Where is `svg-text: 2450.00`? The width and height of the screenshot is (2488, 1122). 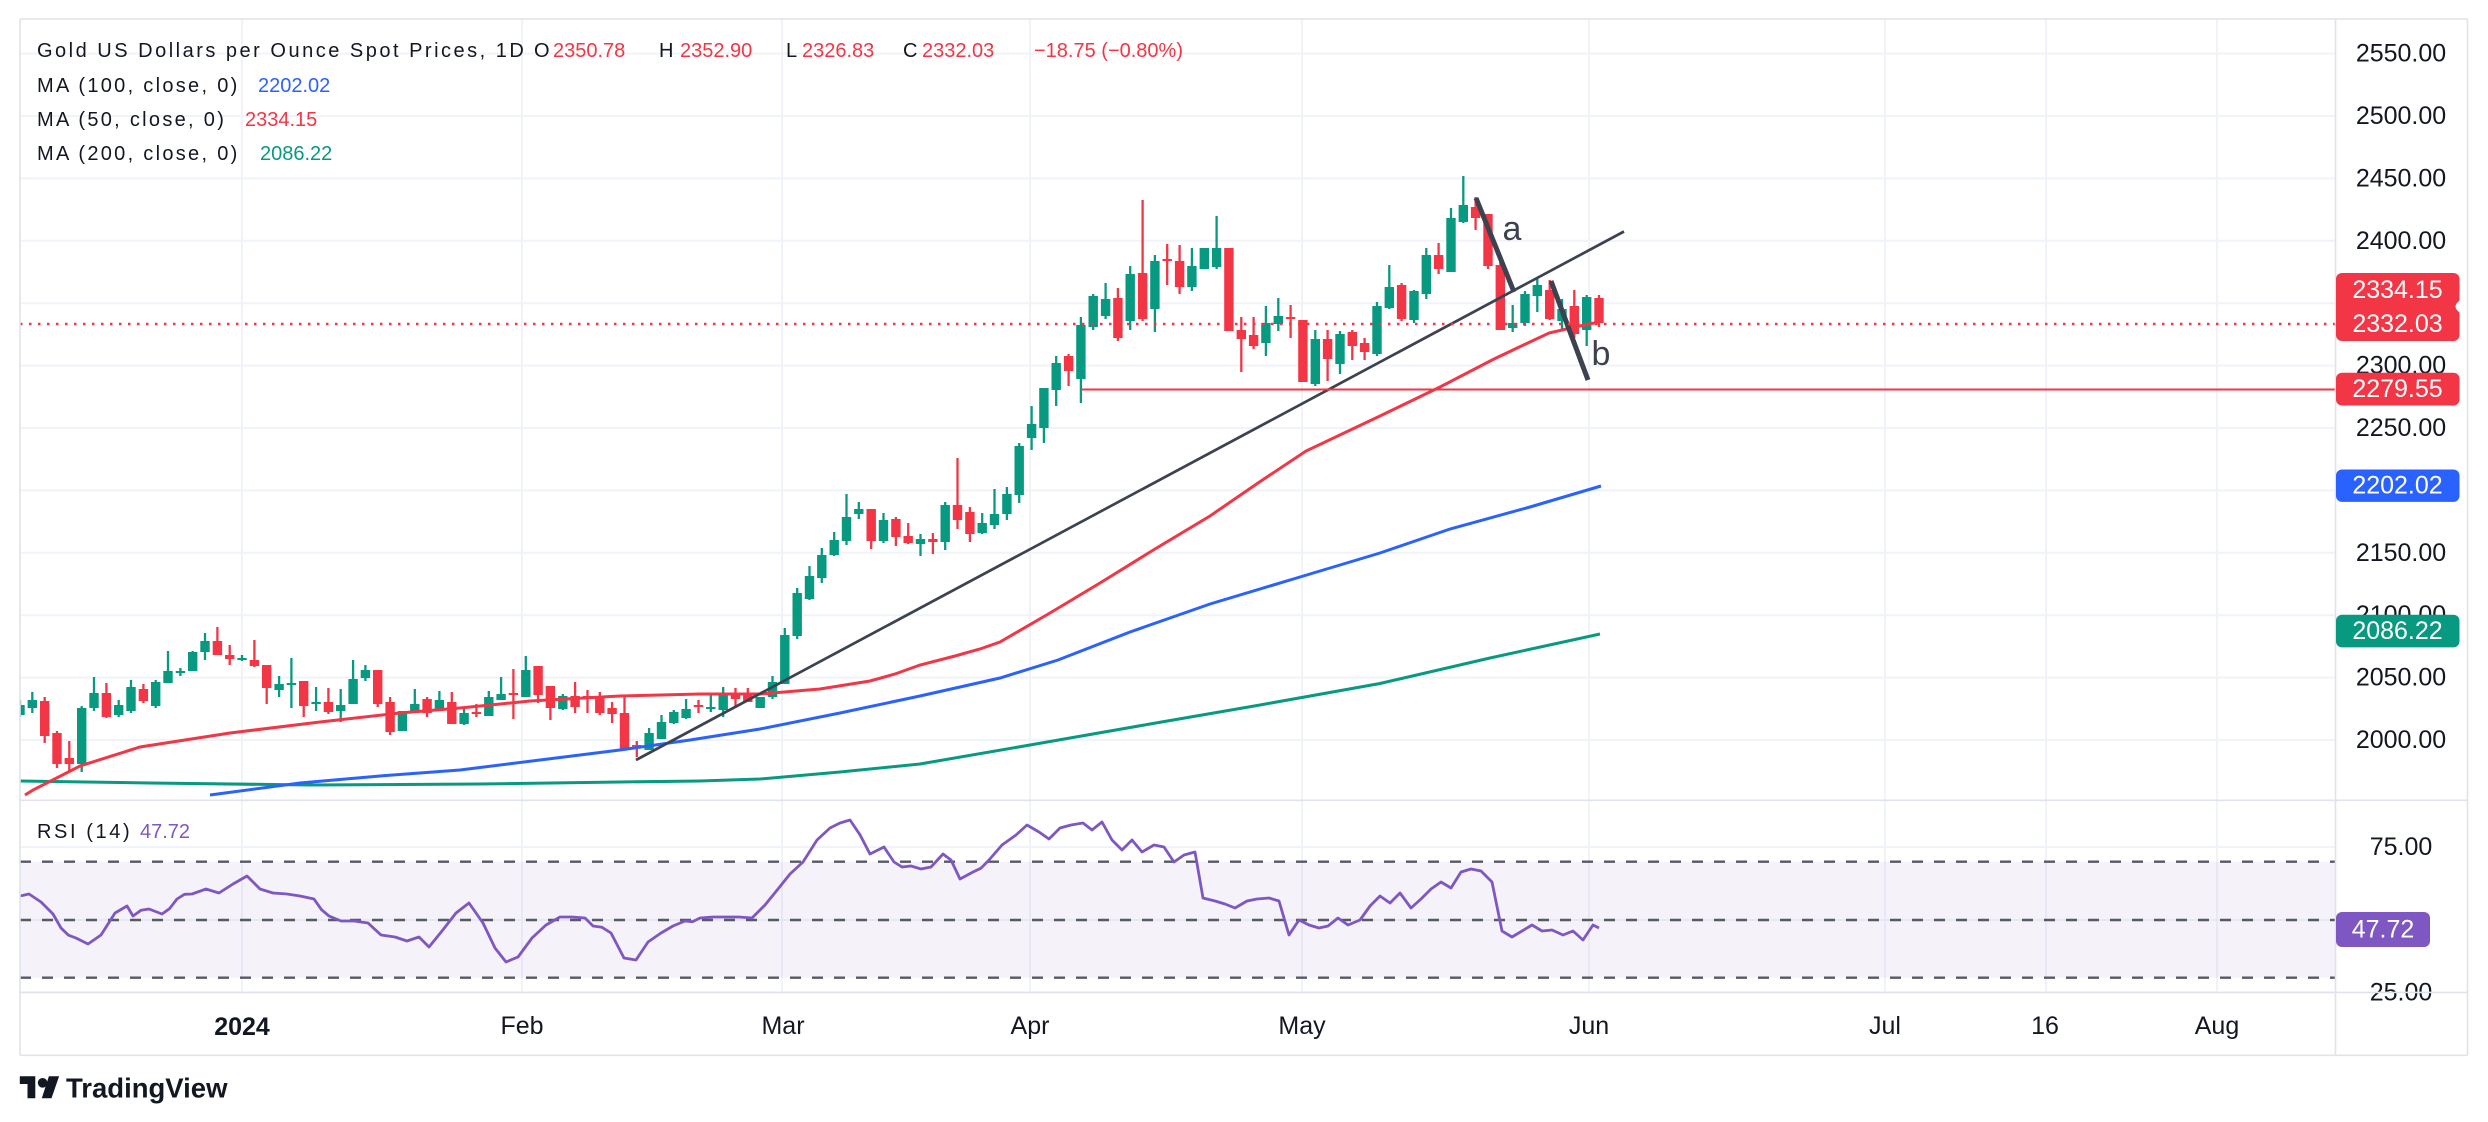
svg-text: 2450.00 is located at coordinates (2401, 178).